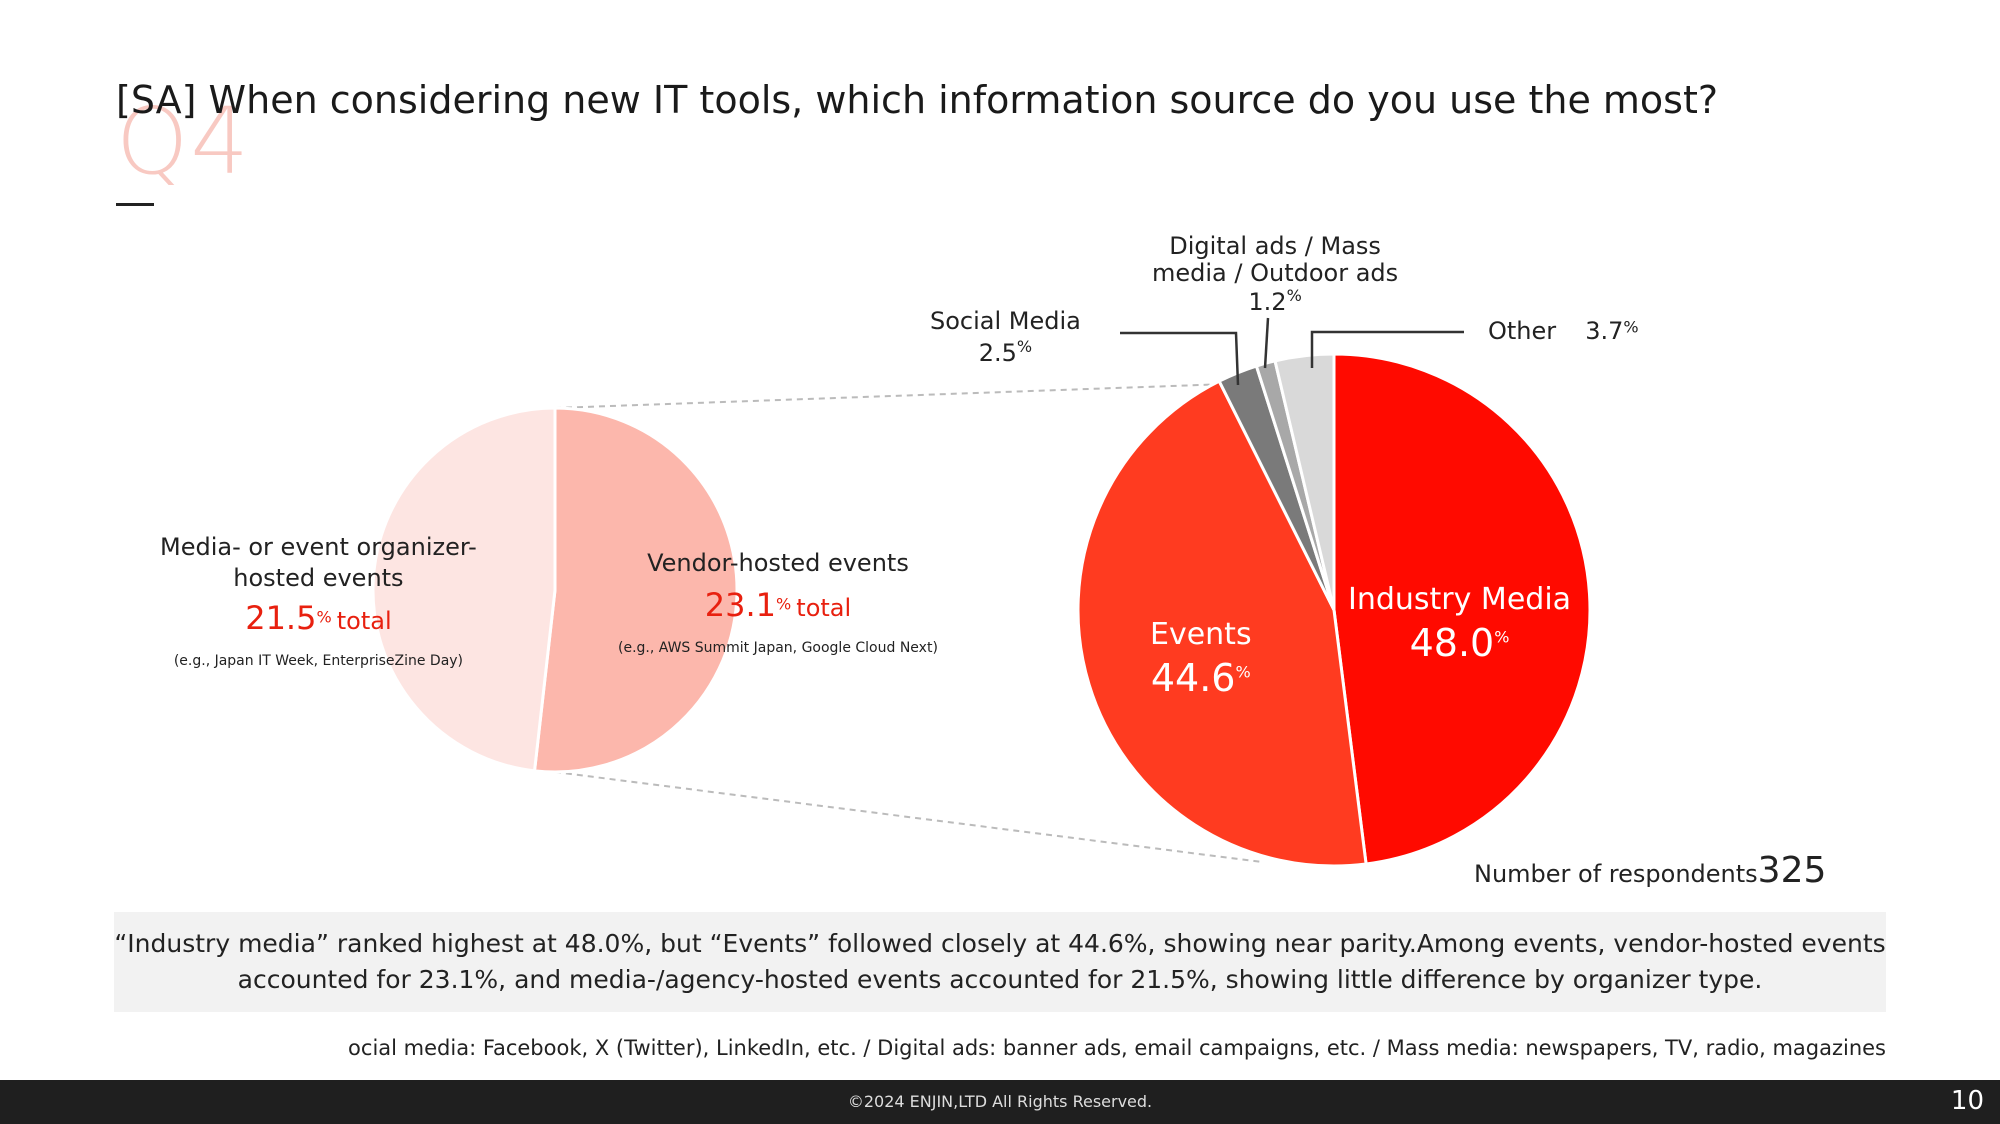 The image size is (2000, 1124). What do you see at coordinates (1180, 358) in the screenshot?
I see `leader-social` at bounding box center [1180, 358].